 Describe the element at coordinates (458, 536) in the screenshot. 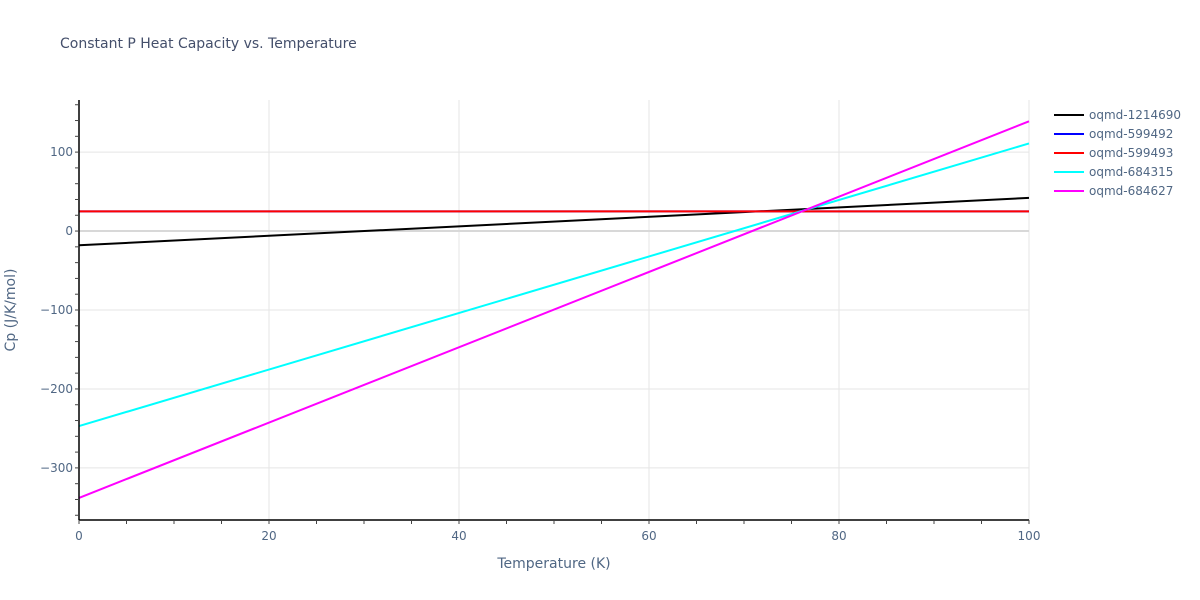

I see `x-tick-label: 40` at that location.